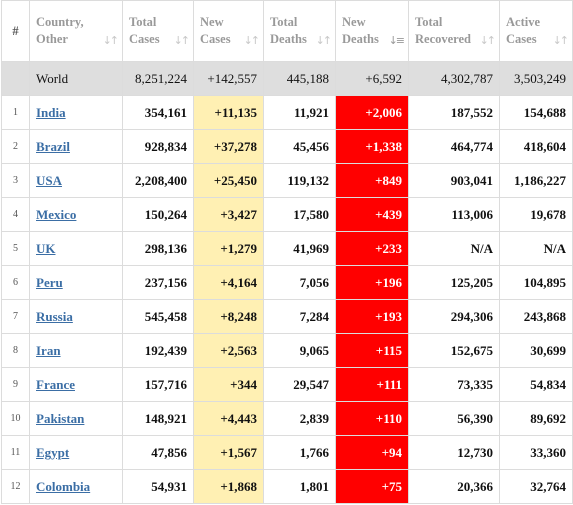 Image resolution: width=573 pixels, height=505 pixels. Describe the element at coordinates (299, 78) in the screenshot. I see `world-total-deaths: 445,188` at that location.